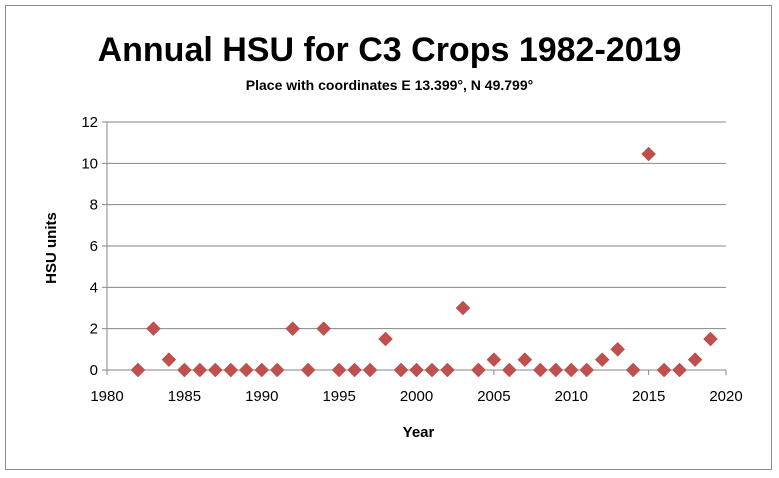 This screenshot has height=478, width=779. I want to click on y-tick-label: 2, so click(94, 329).